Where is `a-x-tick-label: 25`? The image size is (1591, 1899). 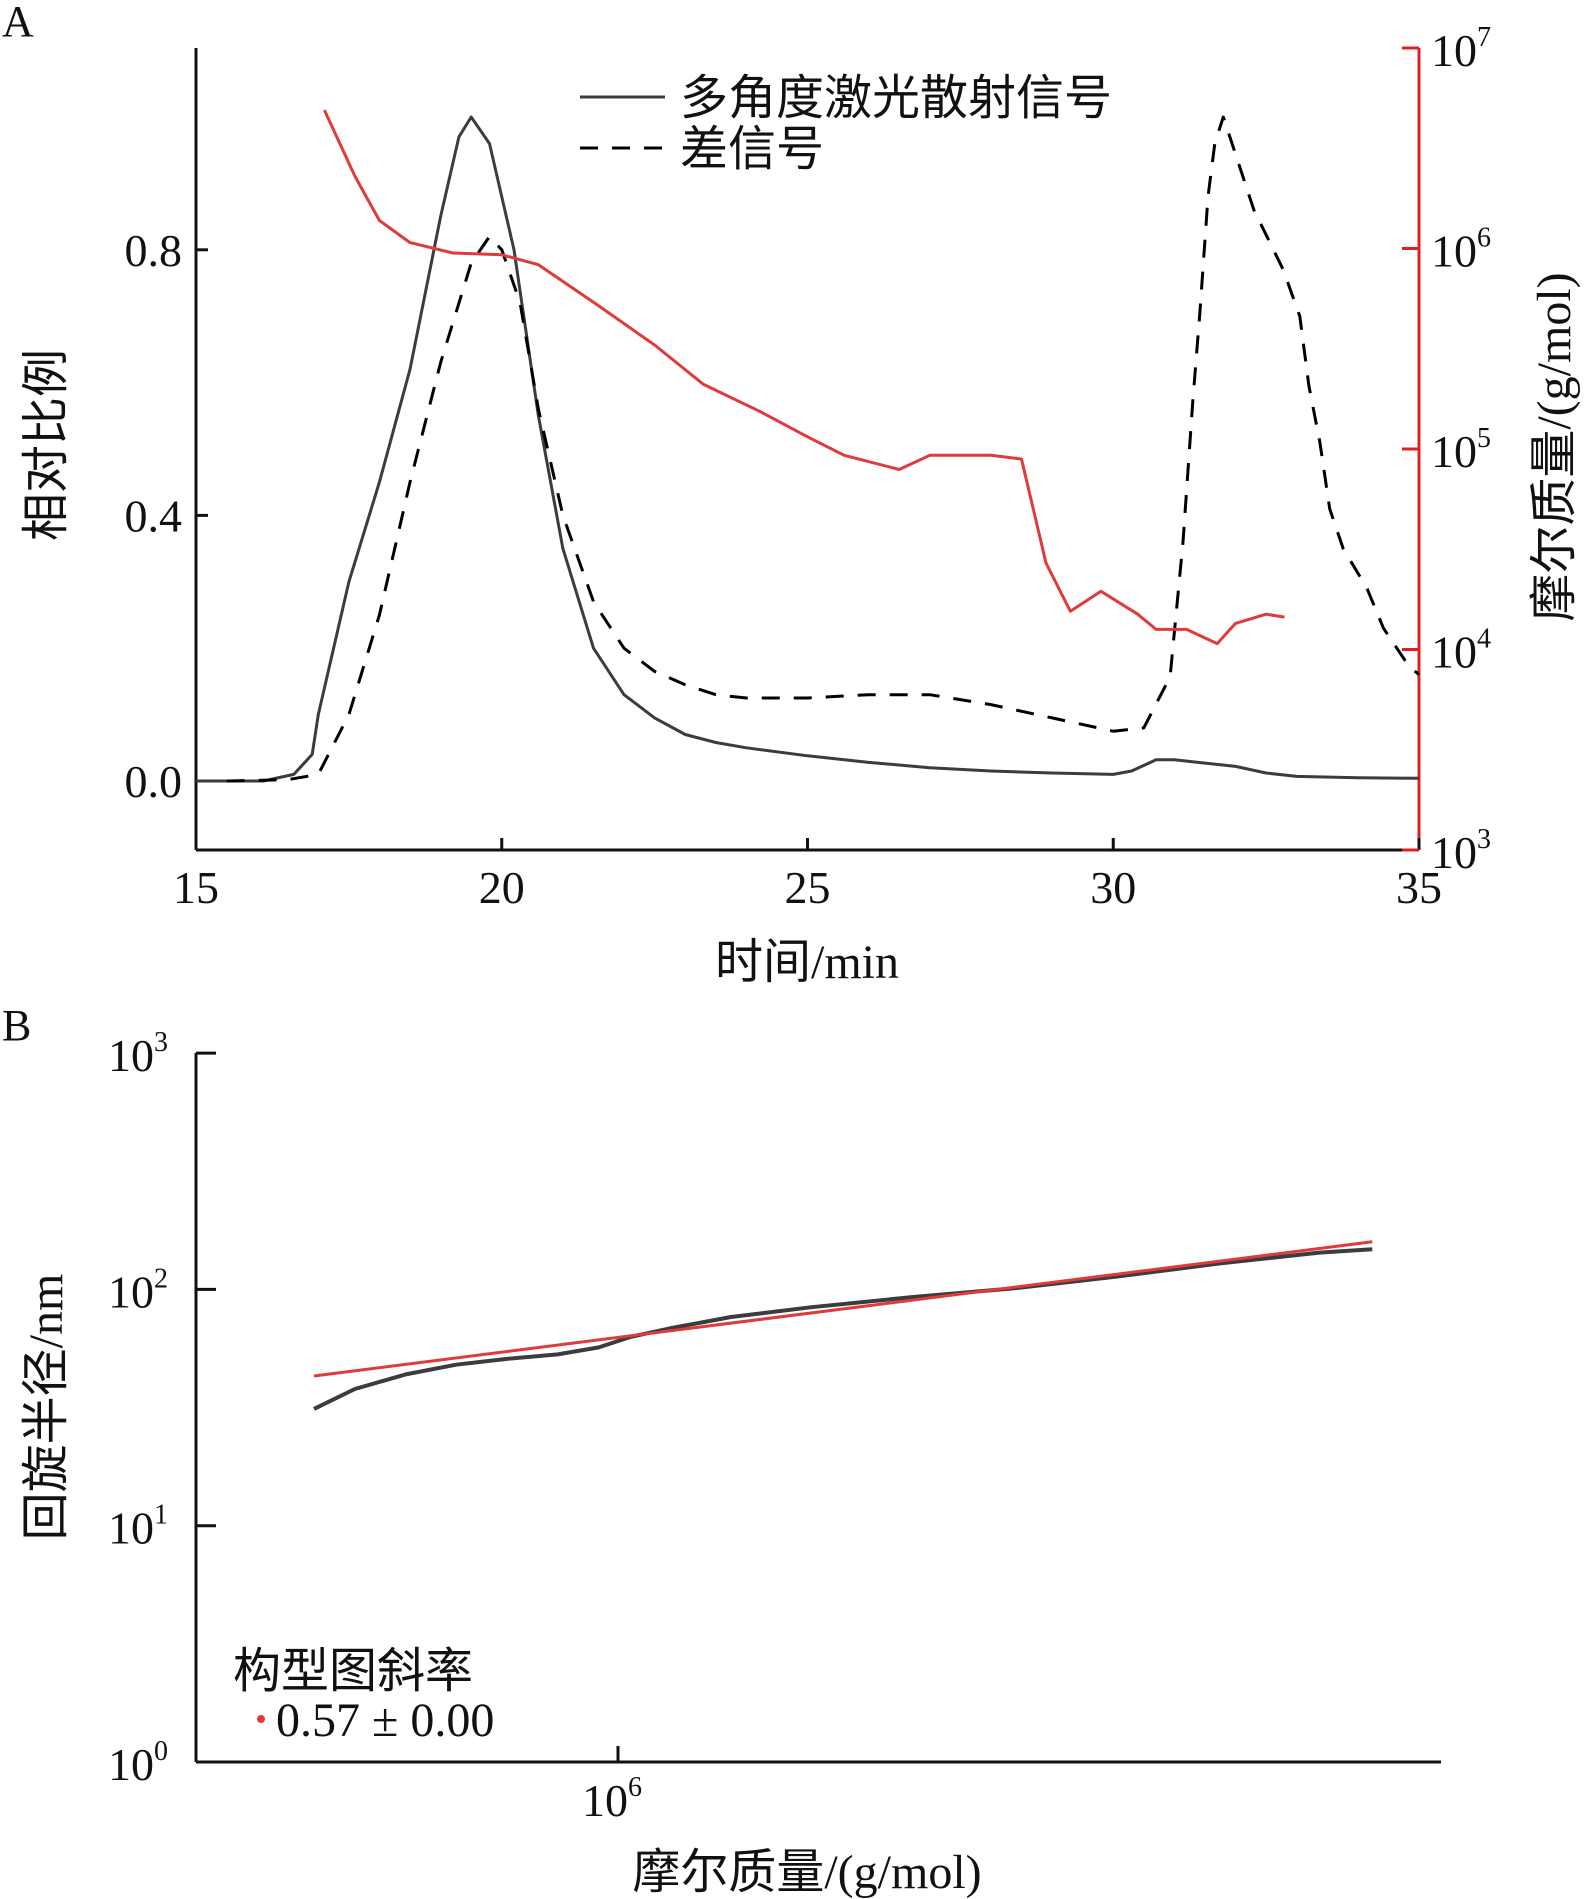 a-x-tick-label: 25 is located at coordinates (808, 887).